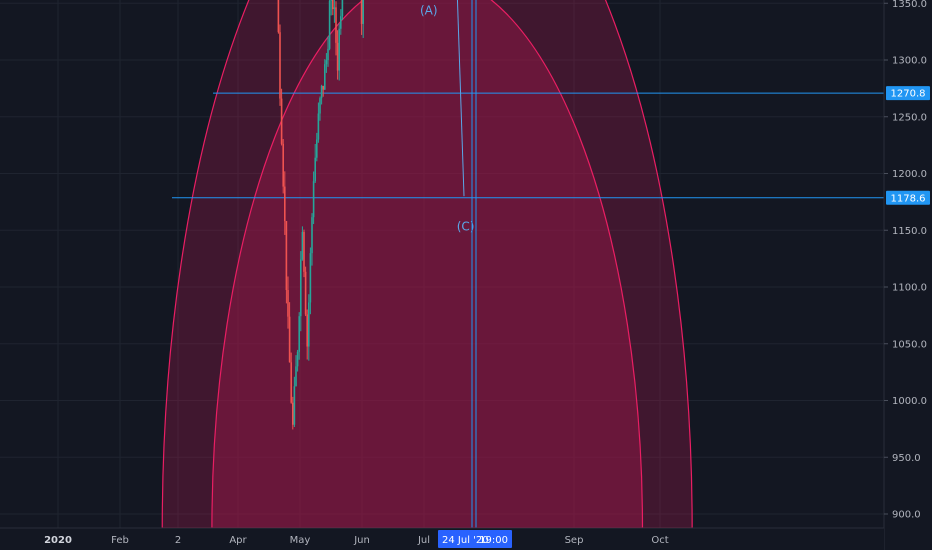 Image resolution: width=932 pixels, height=550 pixels. What do you see at coordinates (574, 540) in the screenshot?
I see `x-tick-label: Sep` at bounding box center [574, 540].